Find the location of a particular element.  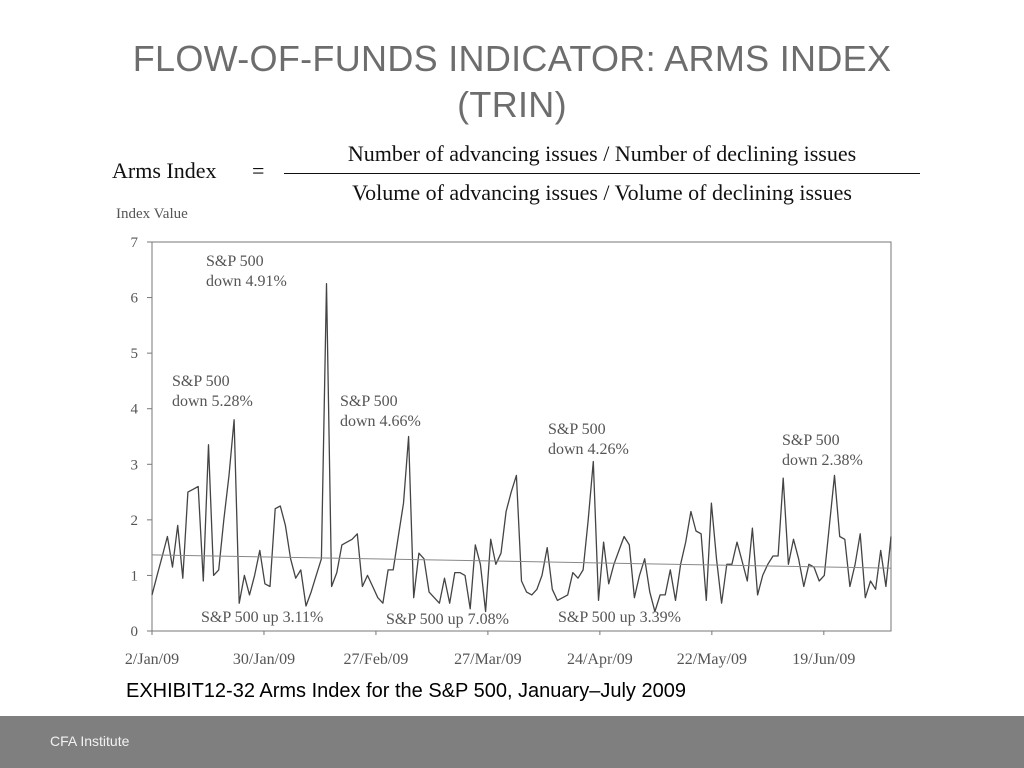

annotation-label: down 2.38% is located at coordinates (822, 460).